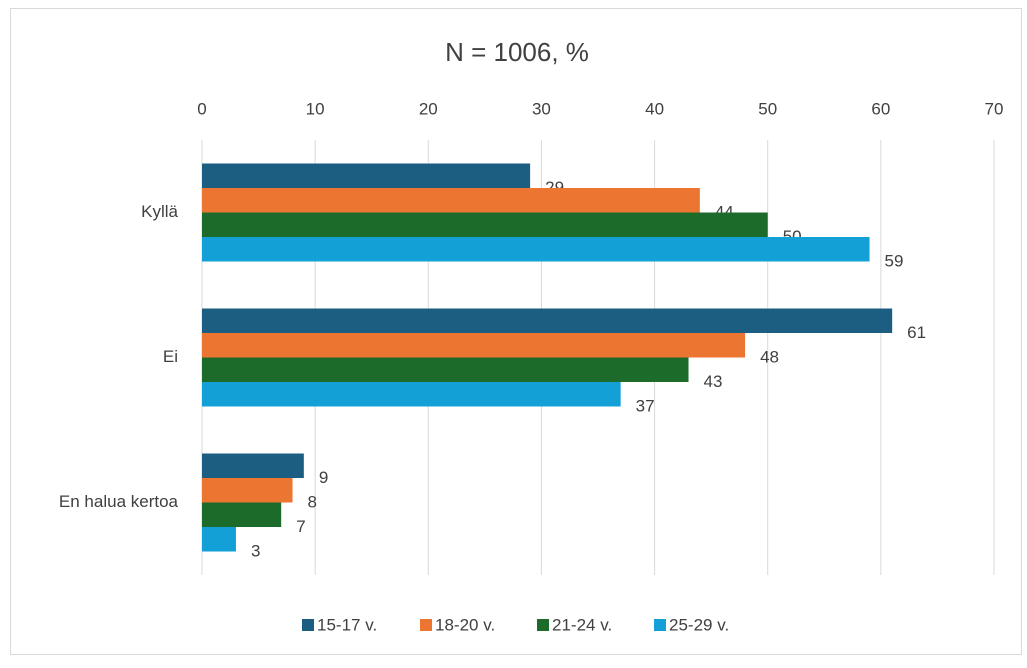 The image size is (1027, 668). I want to click on x-tick-label: 60, so click(880, 108).